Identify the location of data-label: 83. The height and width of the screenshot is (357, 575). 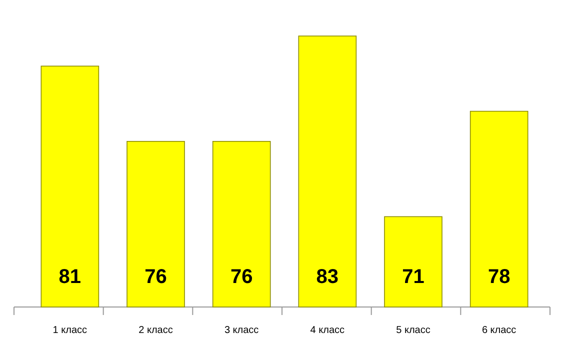
(327, 277).